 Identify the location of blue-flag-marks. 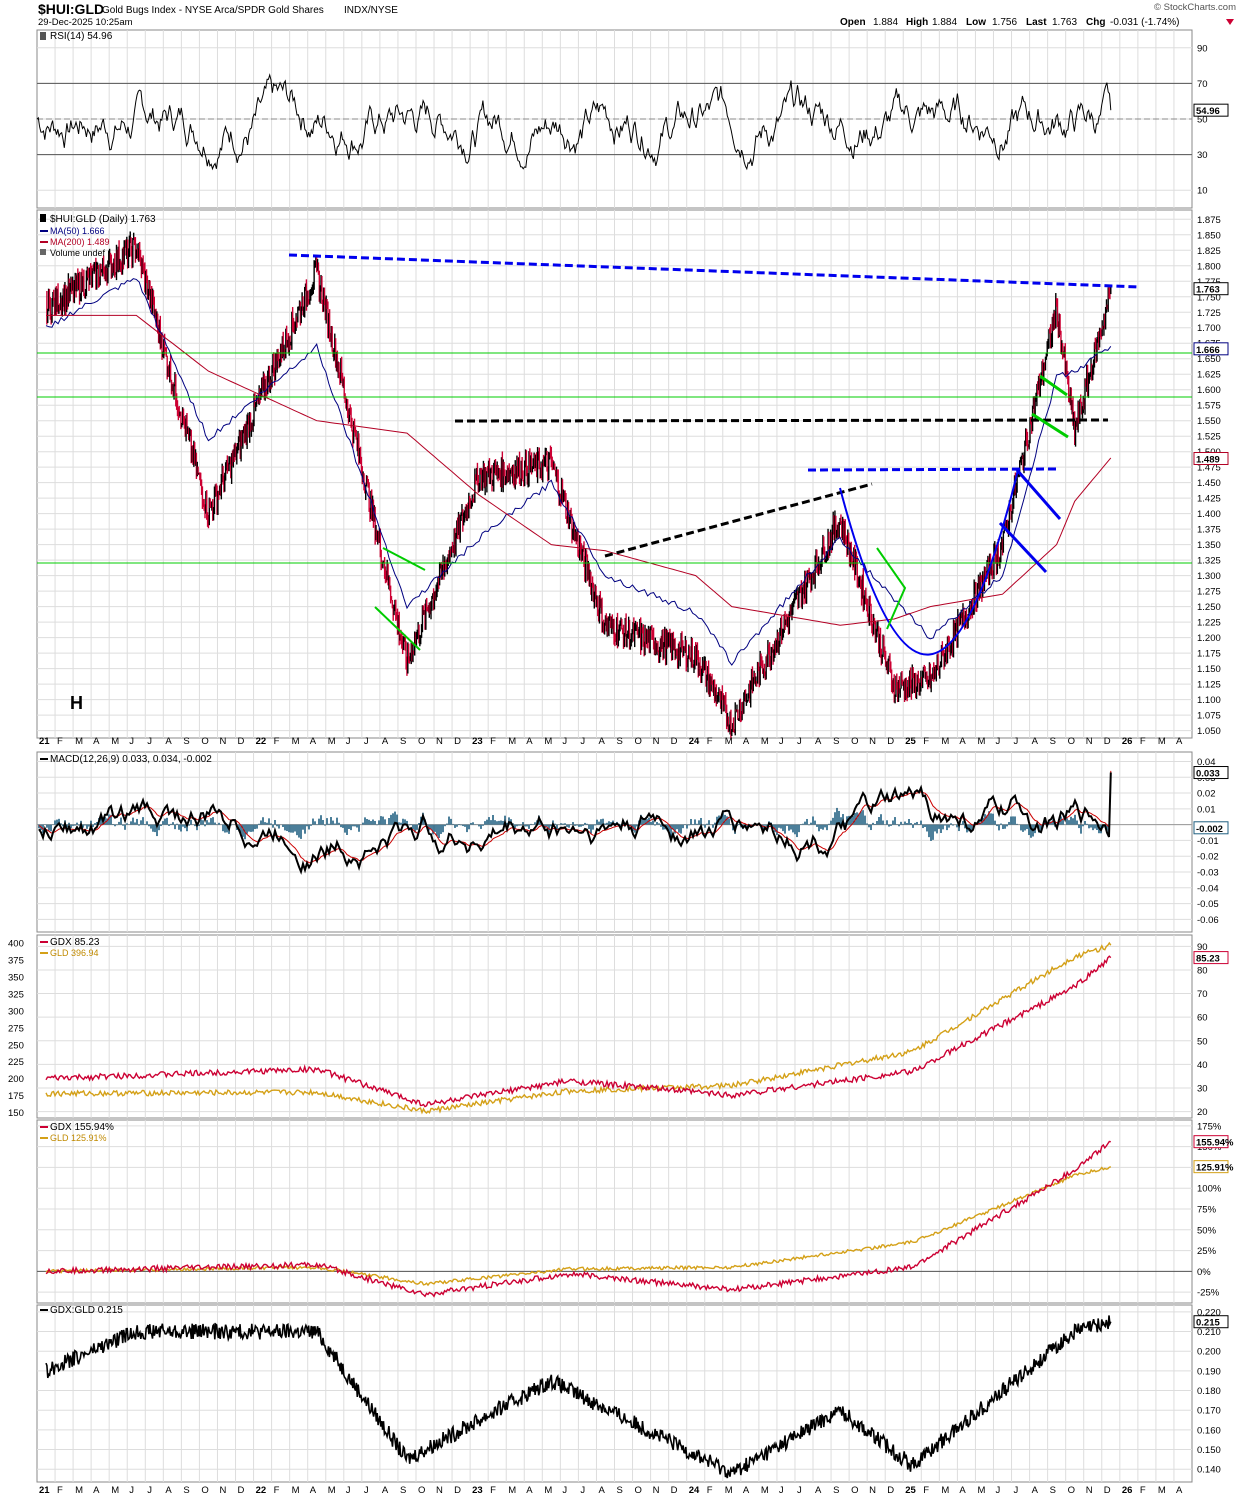
(1030, 521).